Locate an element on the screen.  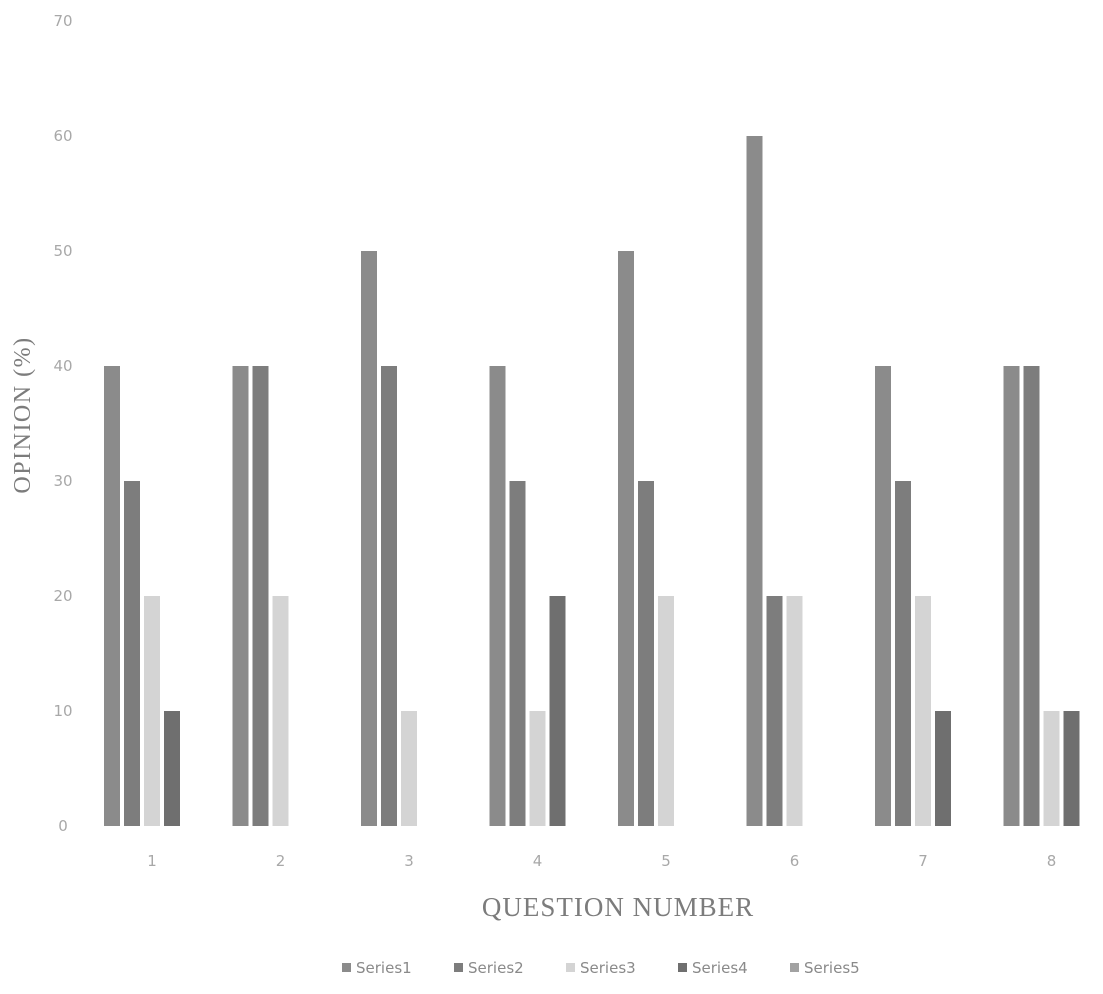
x-tick-label: 3 is located at coordinates (409, 861).